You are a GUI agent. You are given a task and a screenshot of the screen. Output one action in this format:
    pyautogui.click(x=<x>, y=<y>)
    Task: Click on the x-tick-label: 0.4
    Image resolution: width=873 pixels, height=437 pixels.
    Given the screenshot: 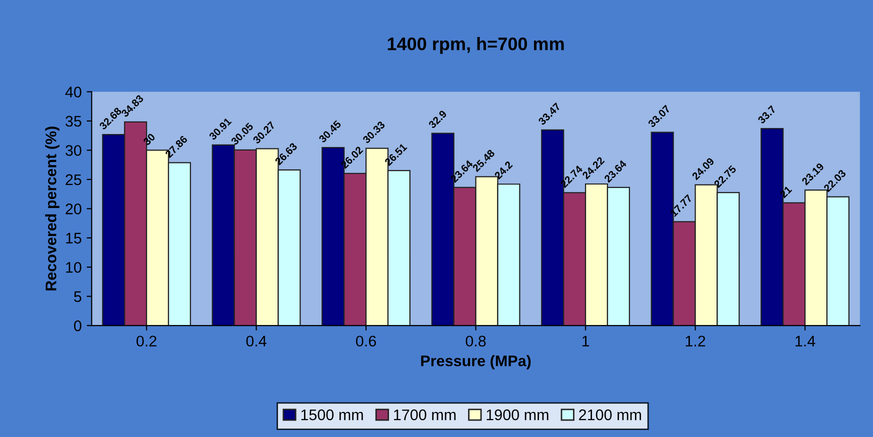 What is the action you would take?
    pyautogui.click(x=256, y=341)
    